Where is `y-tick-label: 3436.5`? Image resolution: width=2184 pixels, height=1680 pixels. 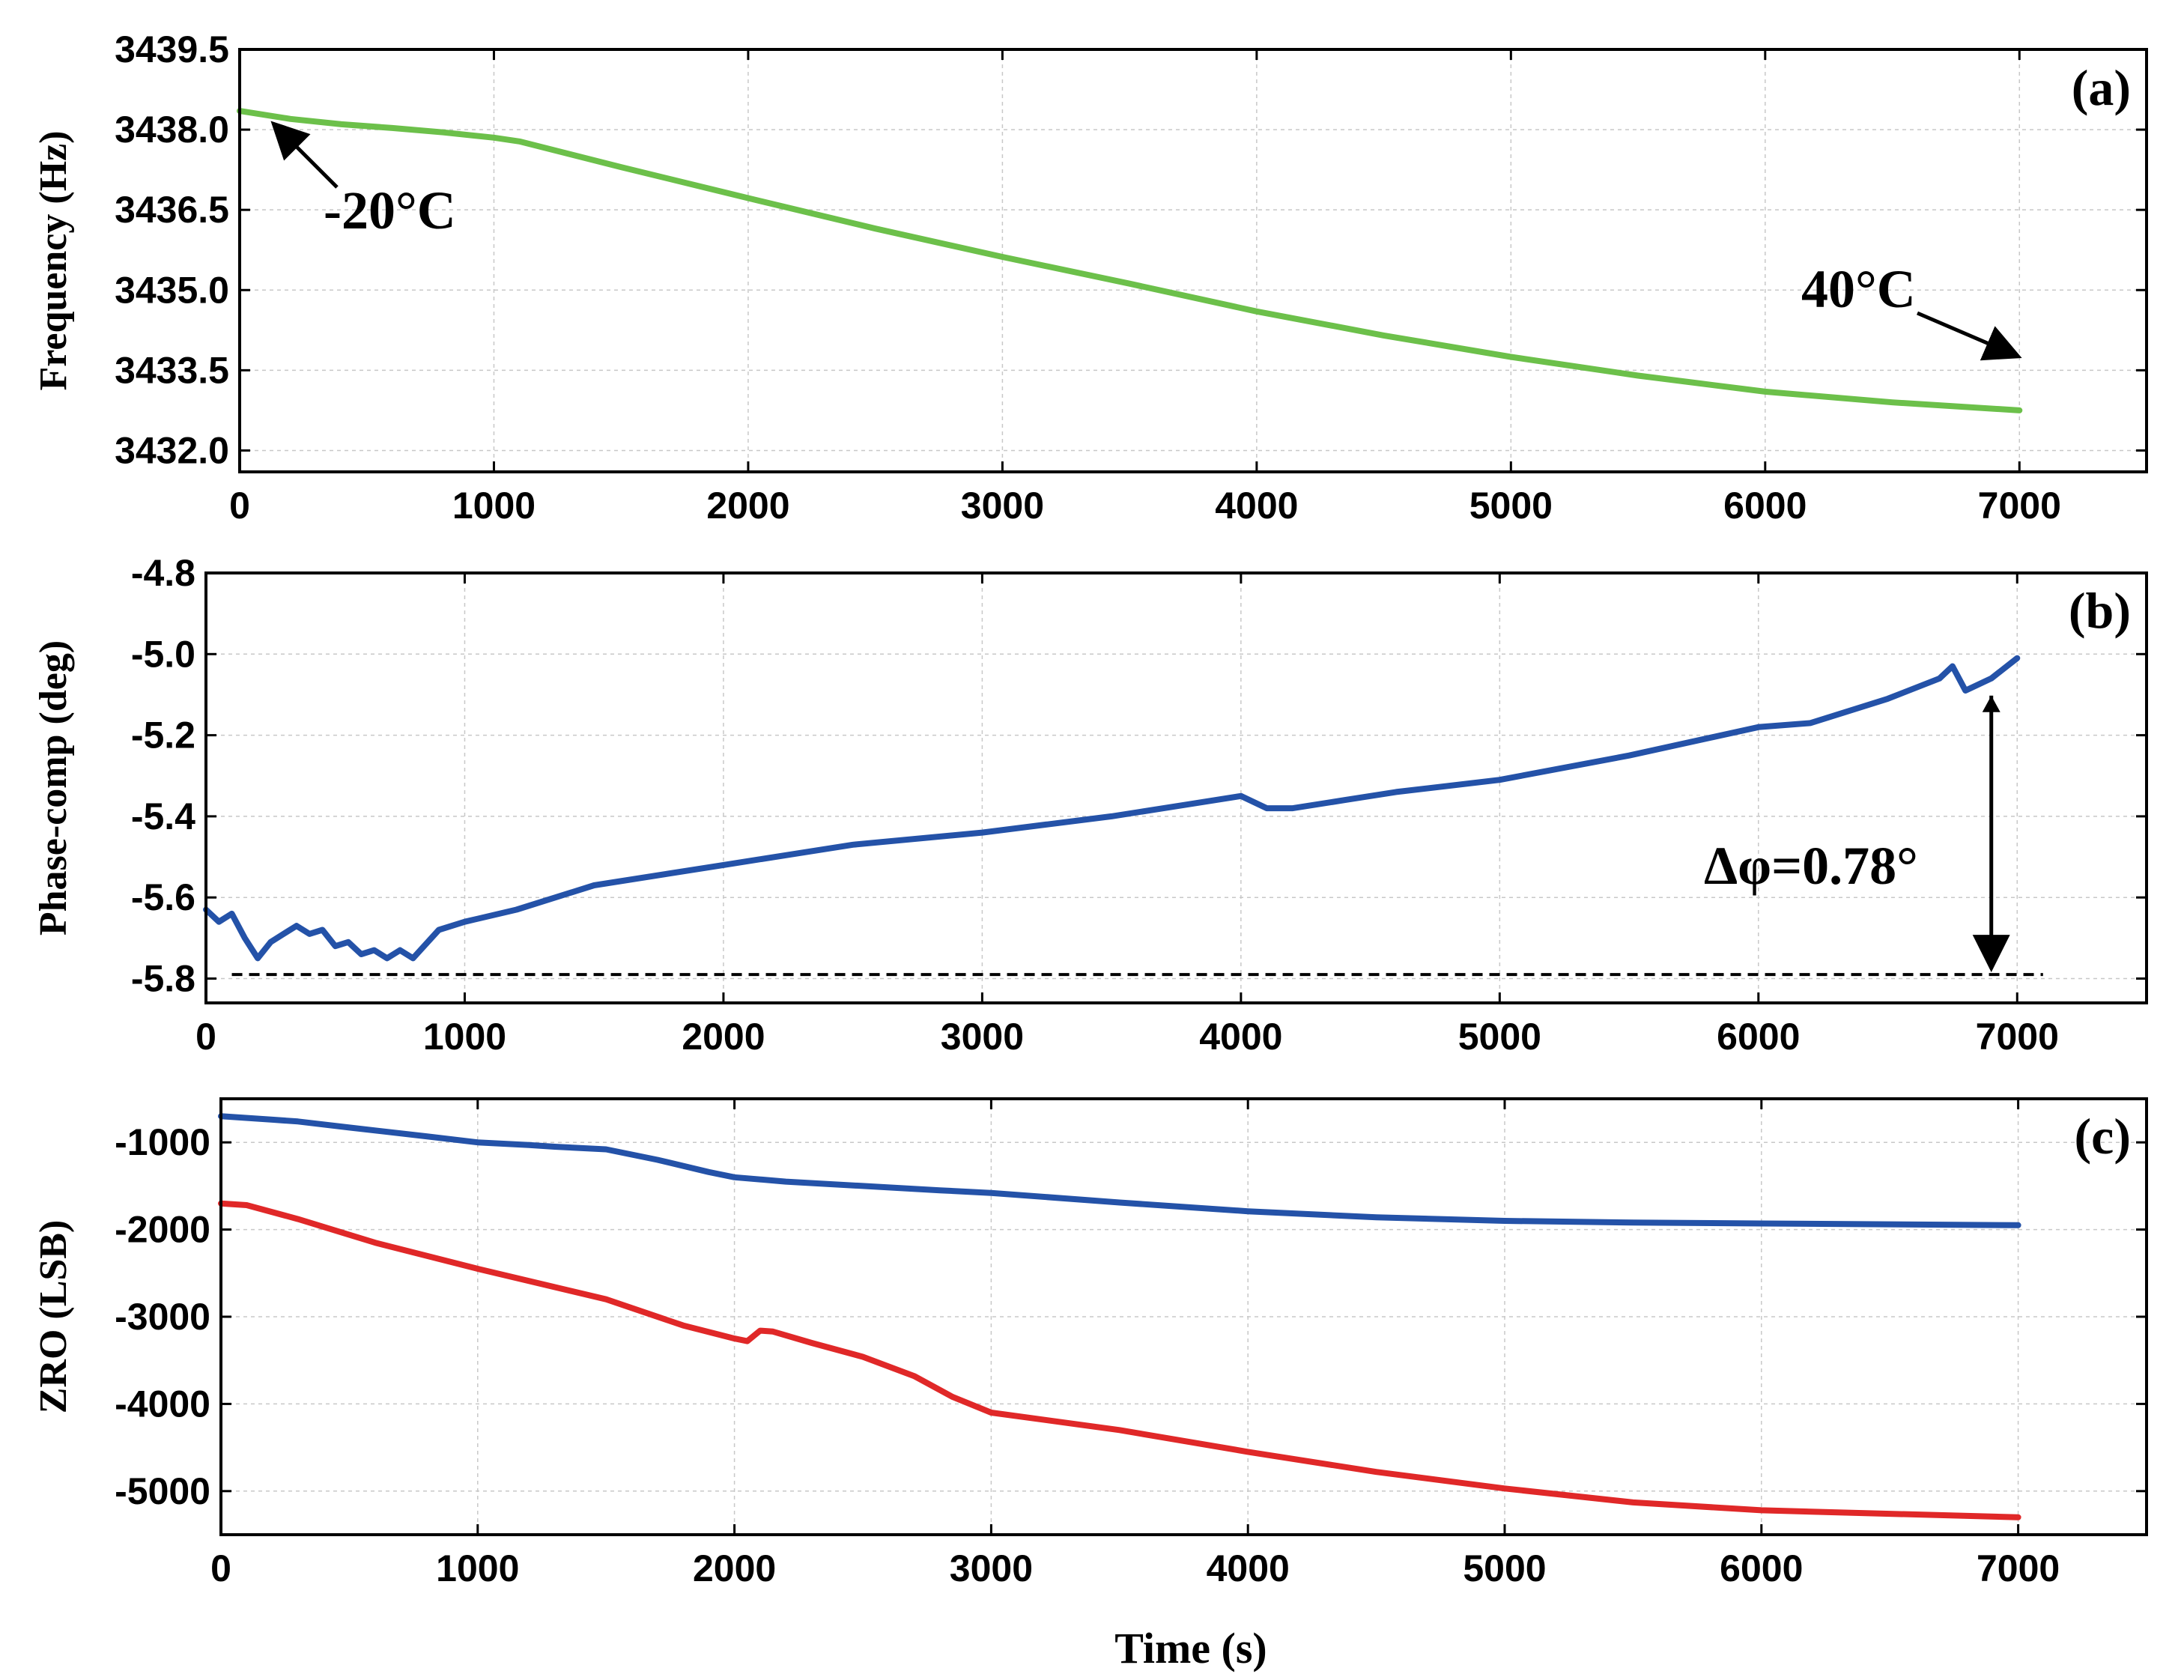 y-tick-label: 3436.5 is located at coordinates (172, 210).